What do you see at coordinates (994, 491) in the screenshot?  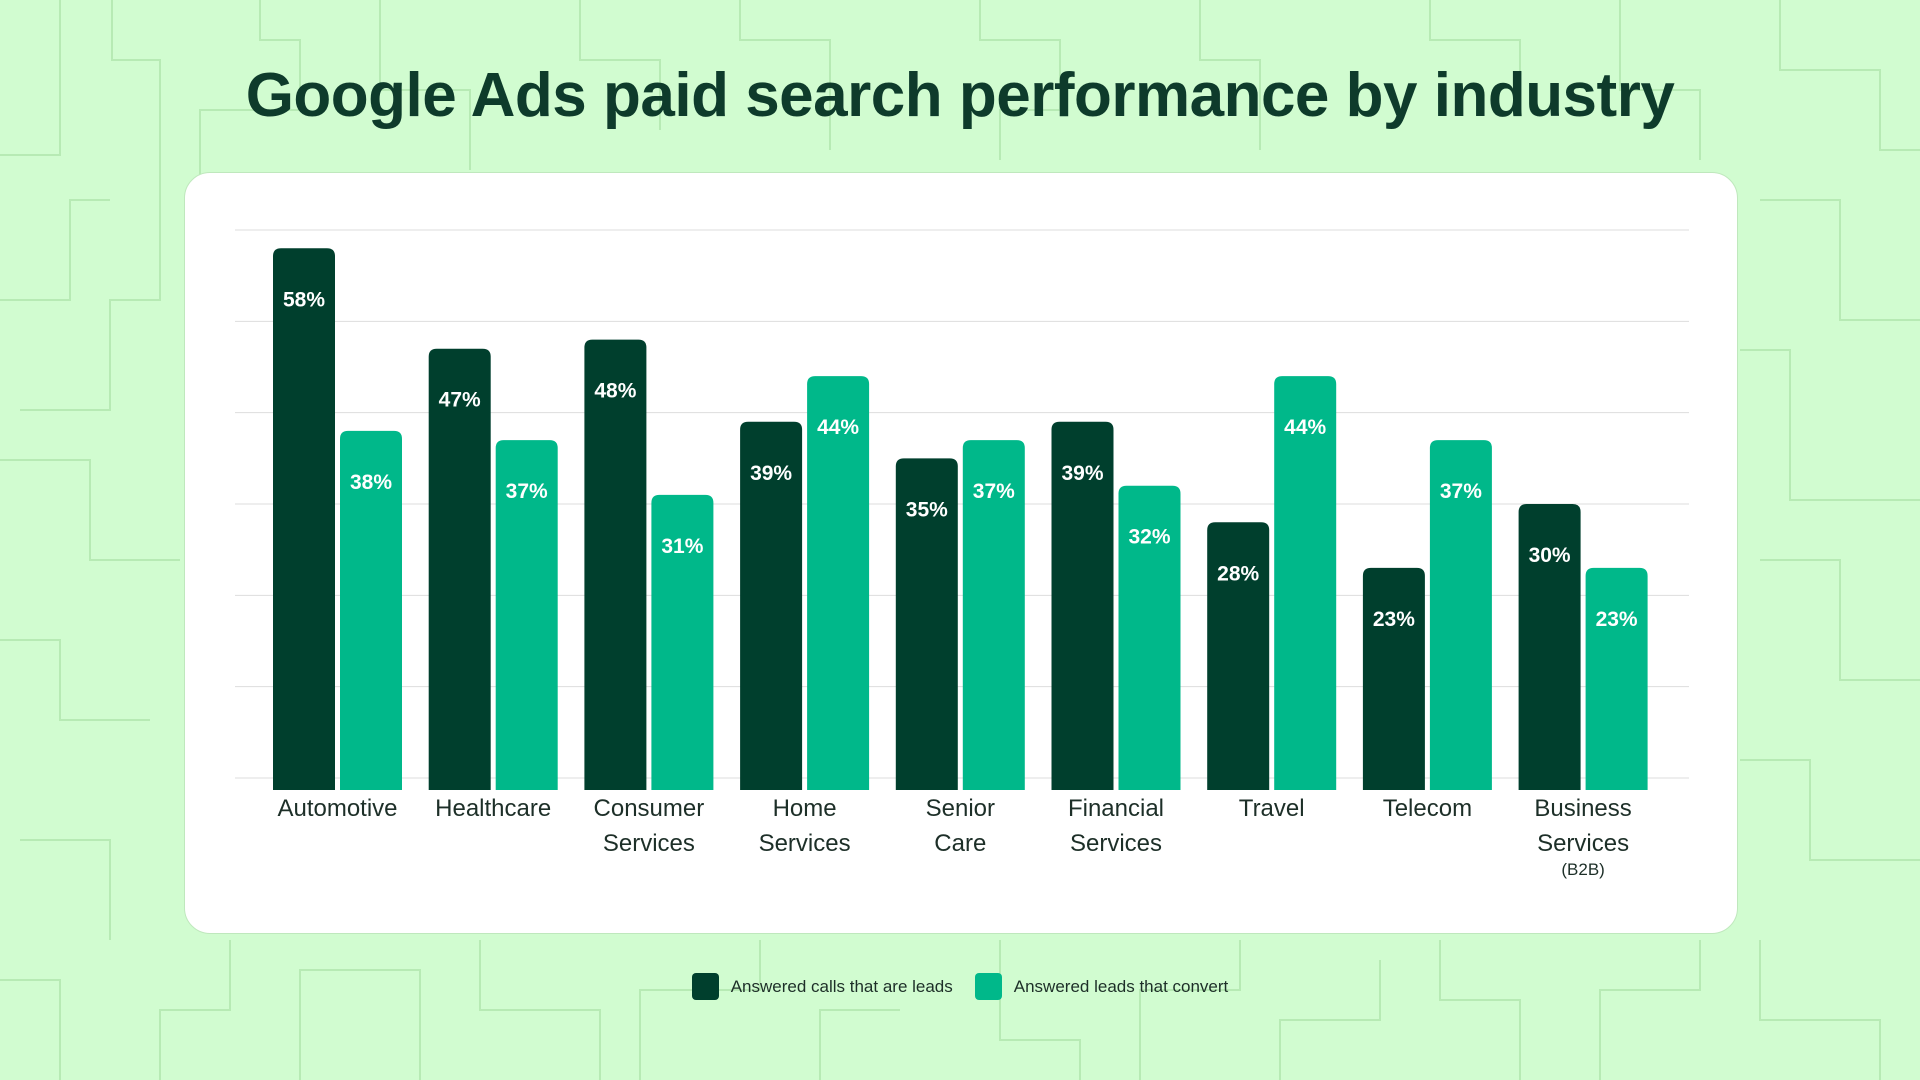 I see `data-label-leads-convert-4: 37%` at bounding box center [994, 491].